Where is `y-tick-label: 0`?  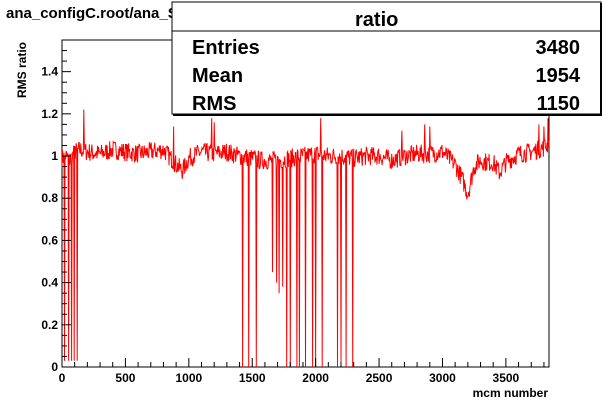
y-tick-label: 0 is located at coordinates (54, 367).